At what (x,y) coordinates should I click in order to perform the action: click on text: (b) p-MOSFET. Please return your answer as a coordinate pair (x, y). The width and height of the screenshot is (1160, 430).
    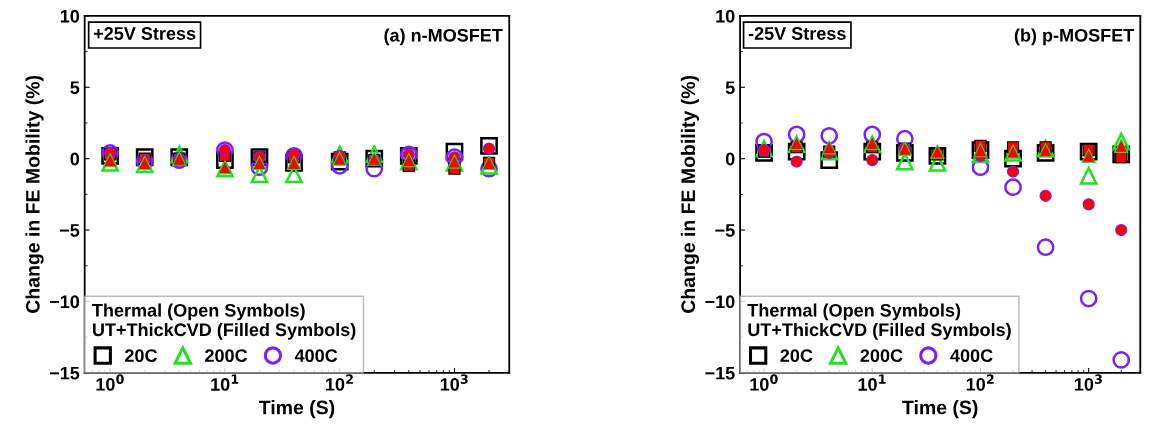
    Looking at the image, I should click on (1074, 37).